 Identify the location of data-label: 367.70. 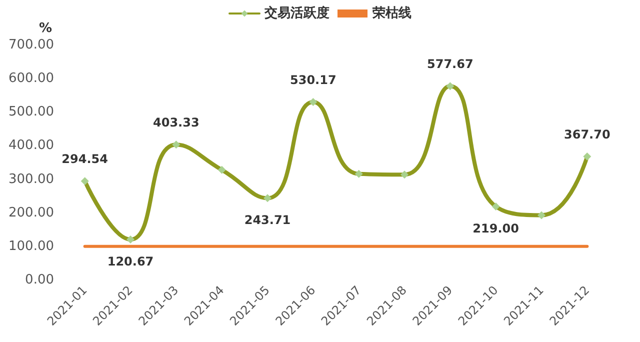
(587, 135).